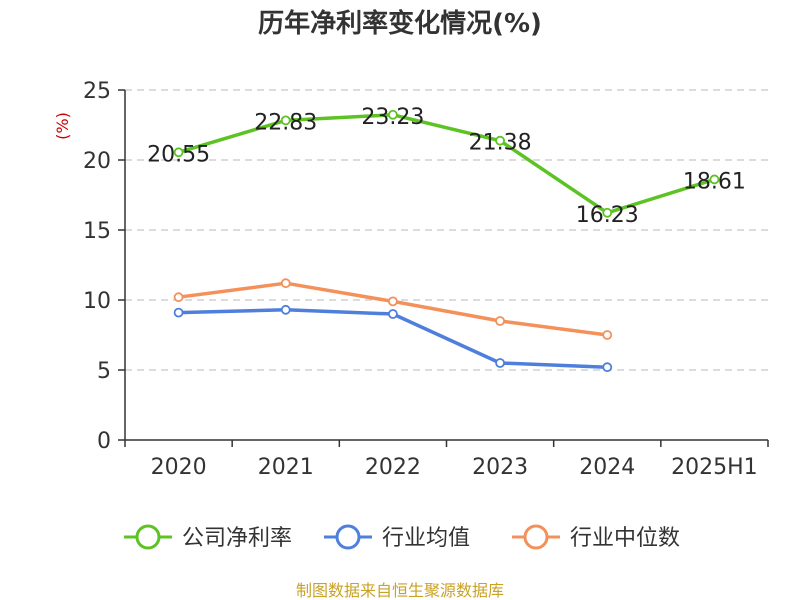 Image resolution: width=800 pixels, height=600 pixels. What do you see at coordinates (400, 23) in the screenshot?
I see `chart-title: 历年净利率变化情况(%)` at bounding box center [400, 23].